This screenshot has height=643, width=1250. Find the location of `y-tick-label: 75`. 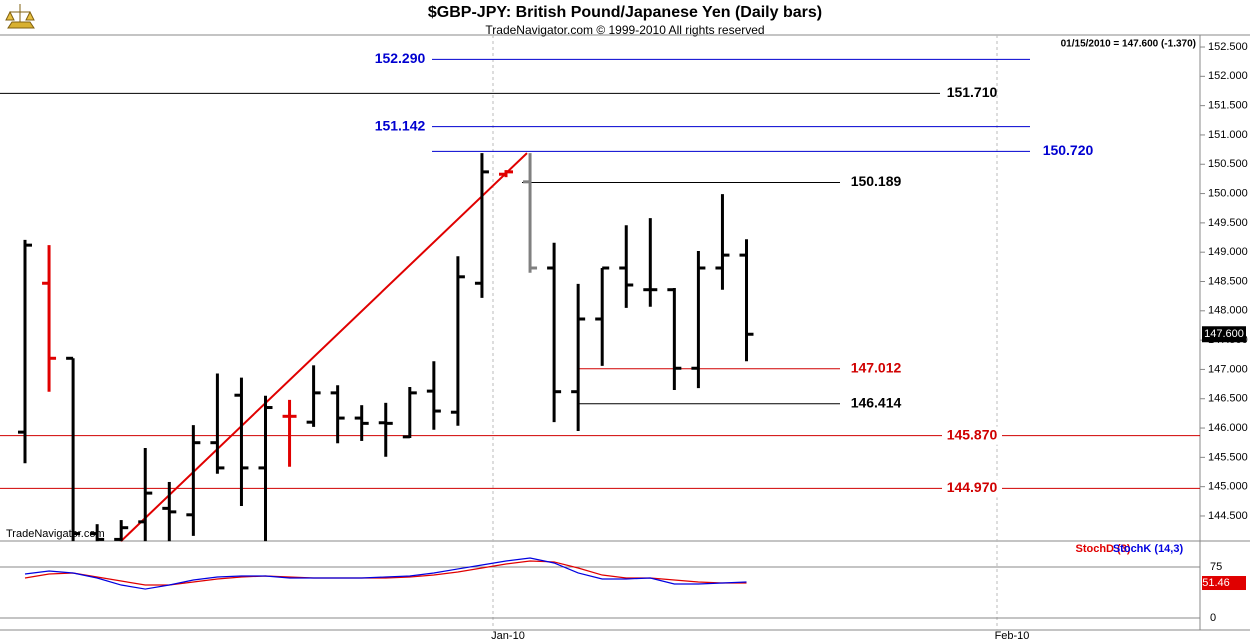

y-tick-label: 75 is located at coordinates (1216, 567).